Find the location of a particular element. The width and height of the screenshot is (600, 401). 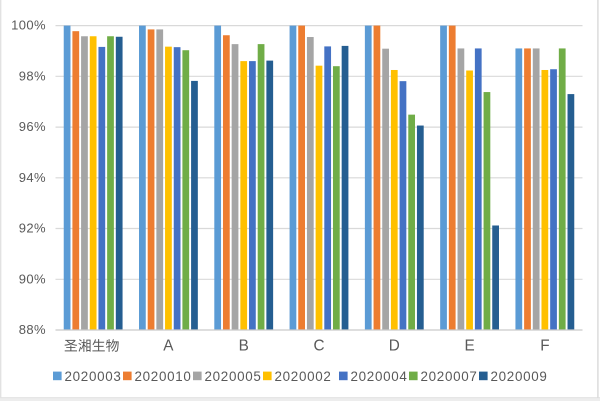

svg-text: 2020004 is located at coordinates (379, 376).